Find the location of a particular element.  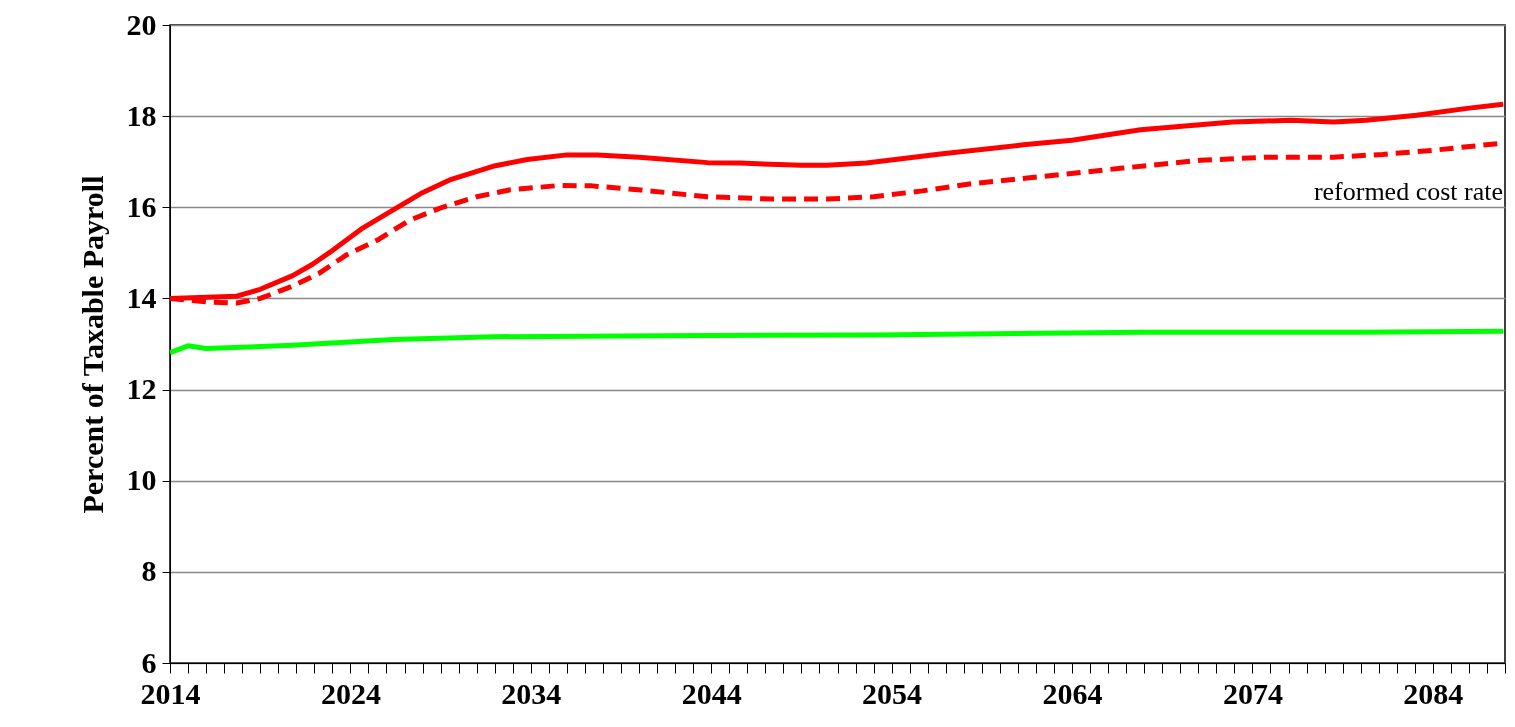

y-tick-label: 12 is located at coordinates (141, 389).